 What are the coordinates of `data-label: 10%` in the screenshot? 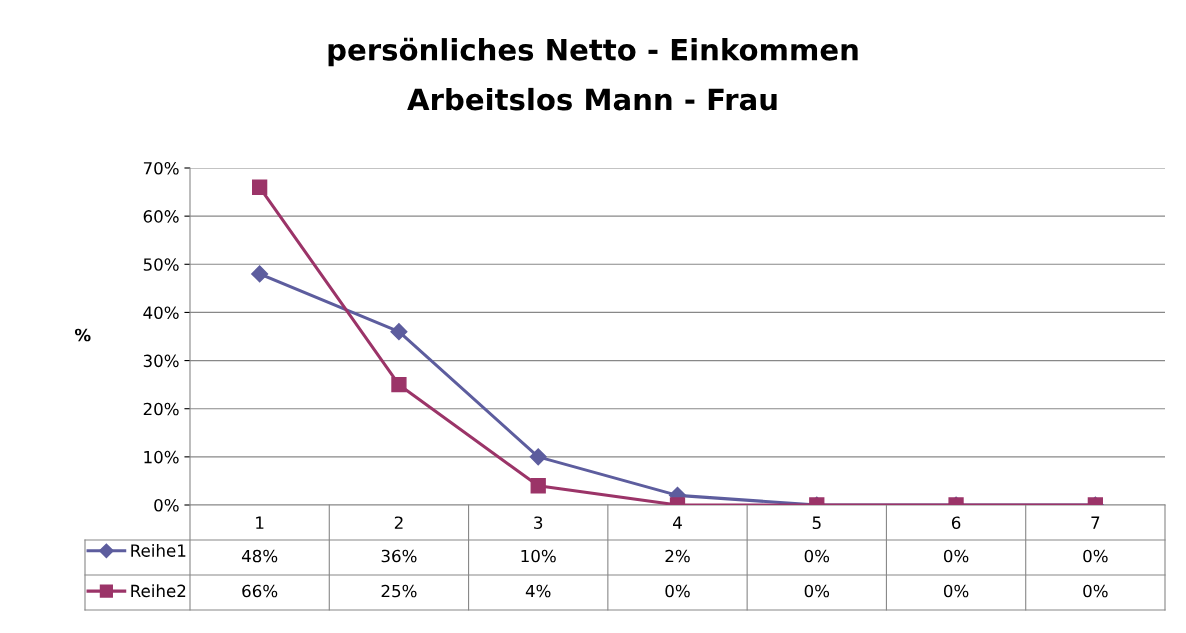 It's located at (538, 556).